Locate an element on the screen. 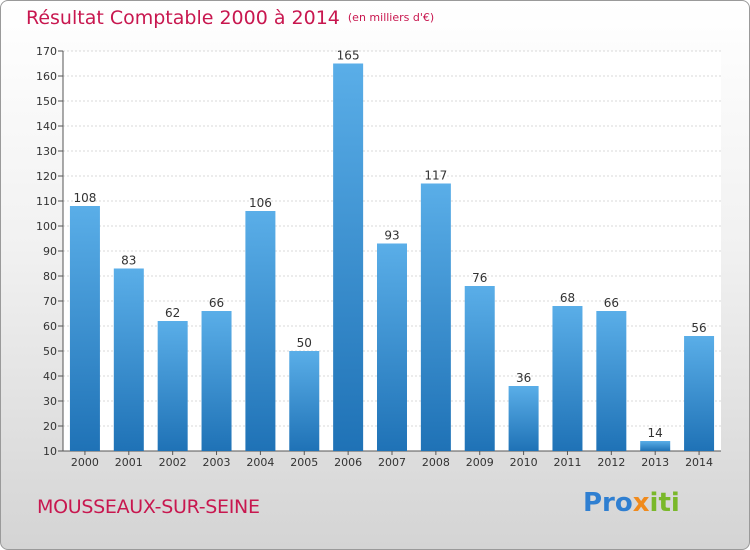 Image resolution: width=750 pixels, height=550 pixels. y-tick-label: 130 is located at coordinates (46, 151).